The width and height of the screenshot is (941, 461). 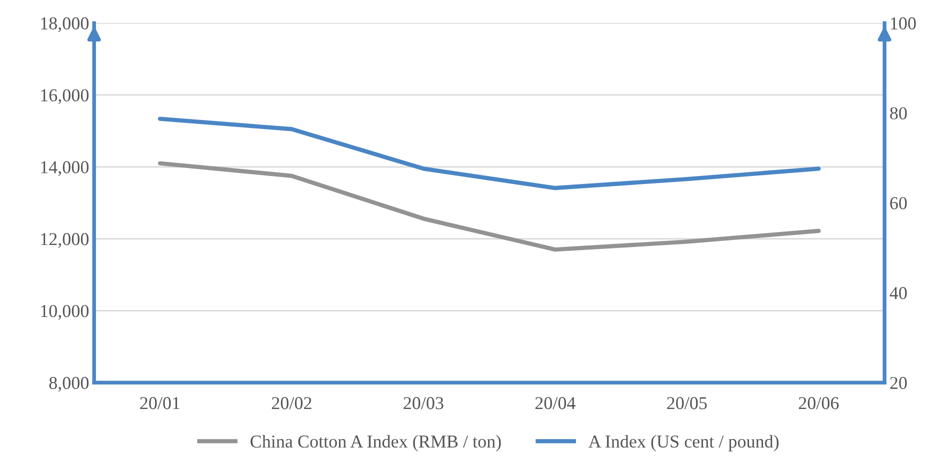 I want to click on y2-tick-label: 80, so click(x=898, y=113).